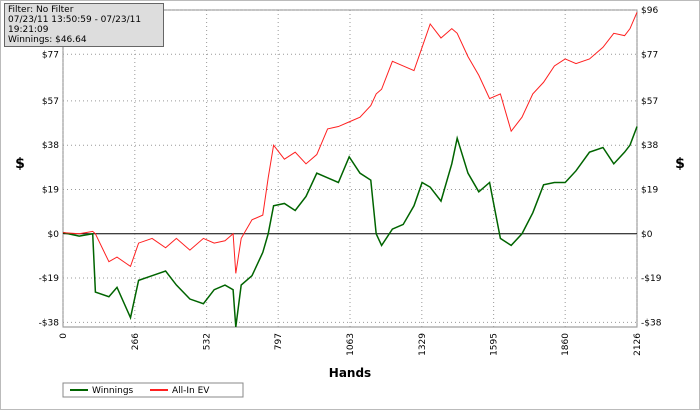  I want to click on y-tick-label: $38, so click(50, 146).